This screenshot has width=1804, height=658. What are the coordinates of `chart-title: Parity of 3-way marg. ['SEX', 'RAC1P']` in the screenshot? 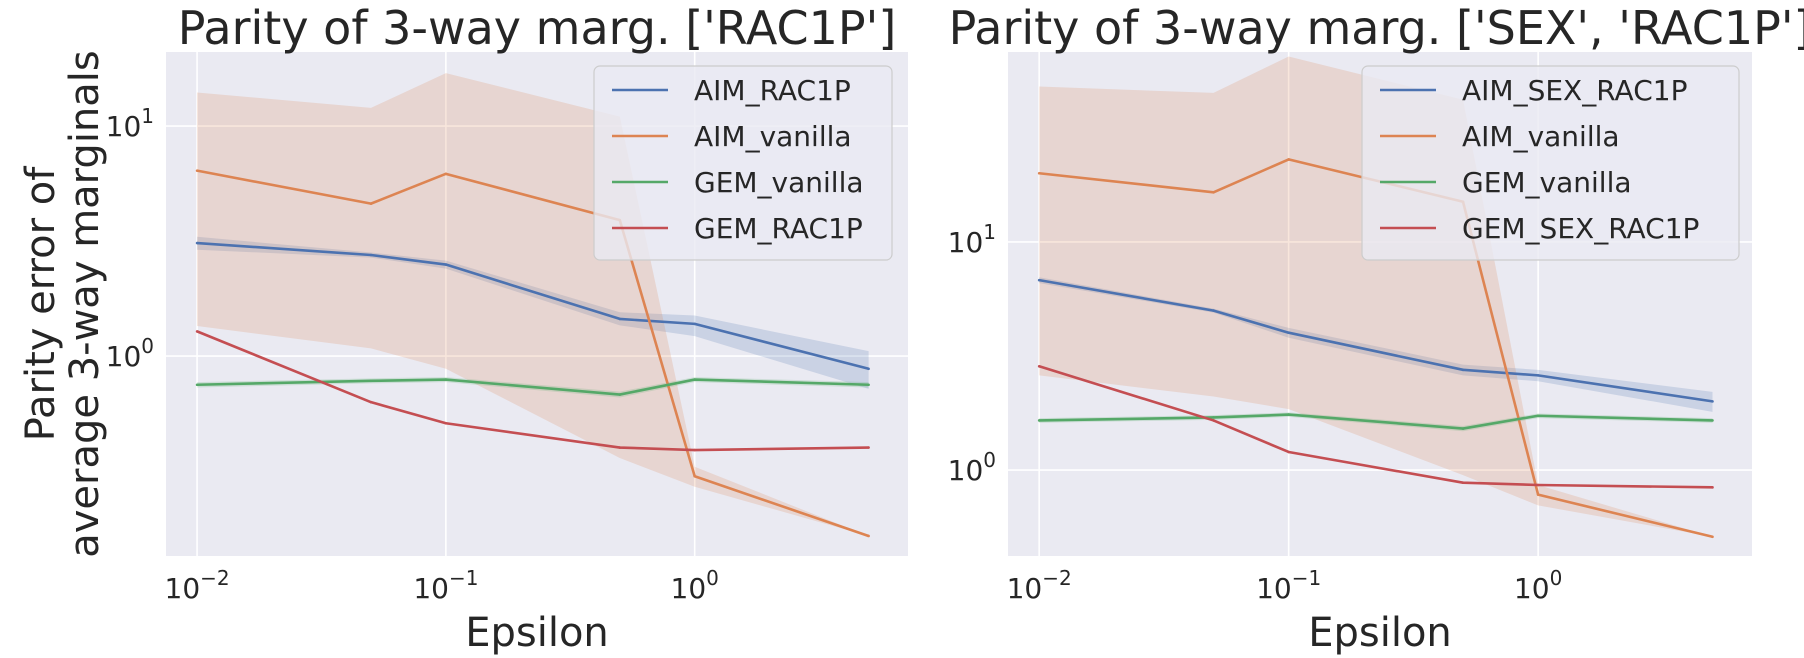 It's located at (1376, 28).